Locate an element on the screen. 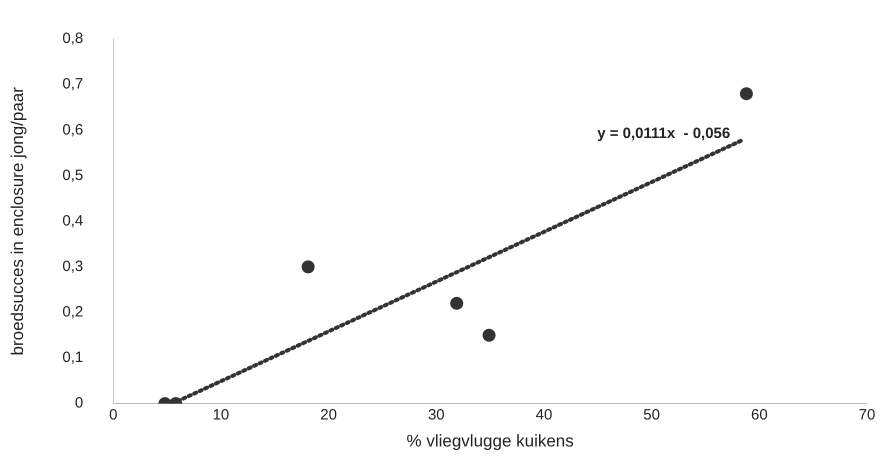  x-tick-label: 20 is located at coordinates (328, 415).